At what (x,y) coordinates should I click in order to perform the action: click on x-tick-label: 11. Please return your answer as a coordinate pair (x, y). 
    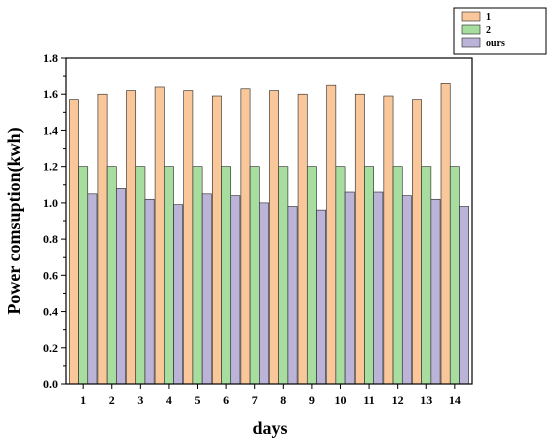
    Looking at the image, I should click on (368, 400).